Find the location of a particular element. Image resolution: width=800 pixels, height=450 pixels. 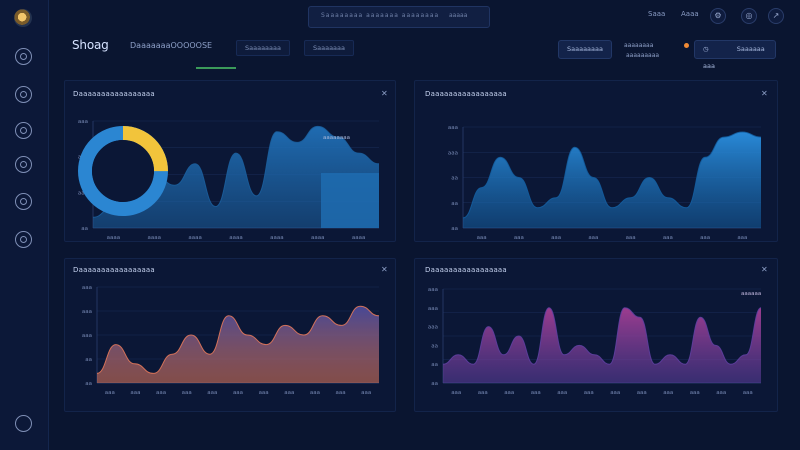

brand-subtitle: DaaaaaaaOOOOOSE is located at coordinates (171, 45).